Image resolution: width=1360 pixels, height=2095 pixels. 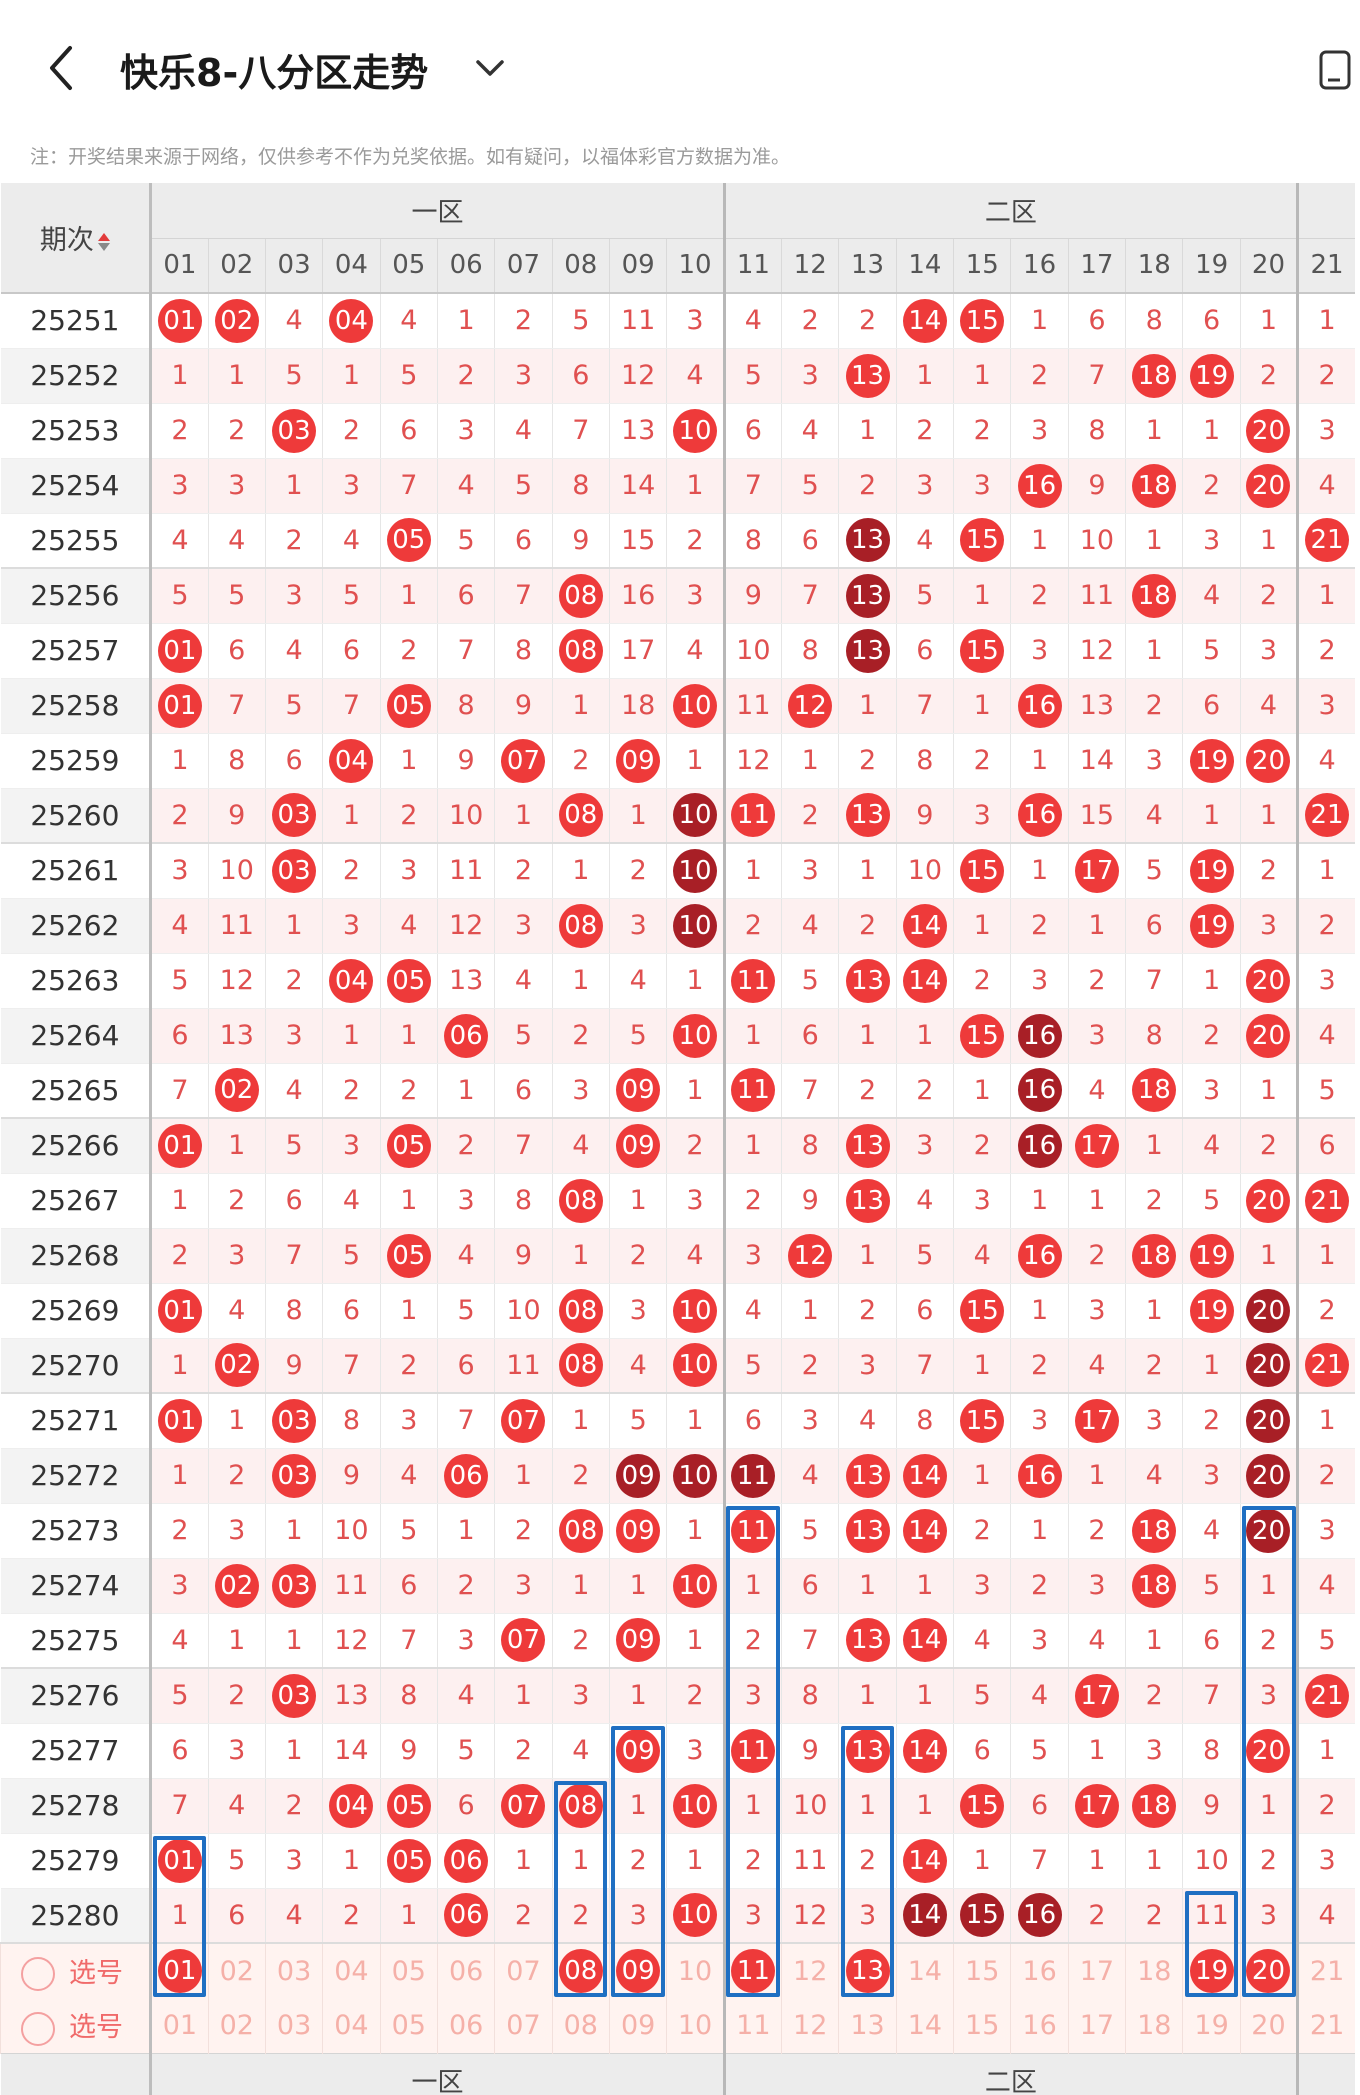 I want to click on page-title: 快乐8-八分区走势, so click(x=274, y=73).